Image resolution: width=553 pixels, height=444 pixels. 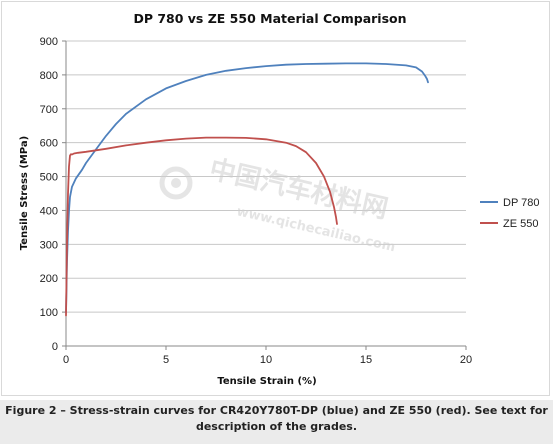 What do you see at coordinates (55, 347) in the screenshot?
I see `y-tick-label-0: 0` at bounding box center [55, 347].